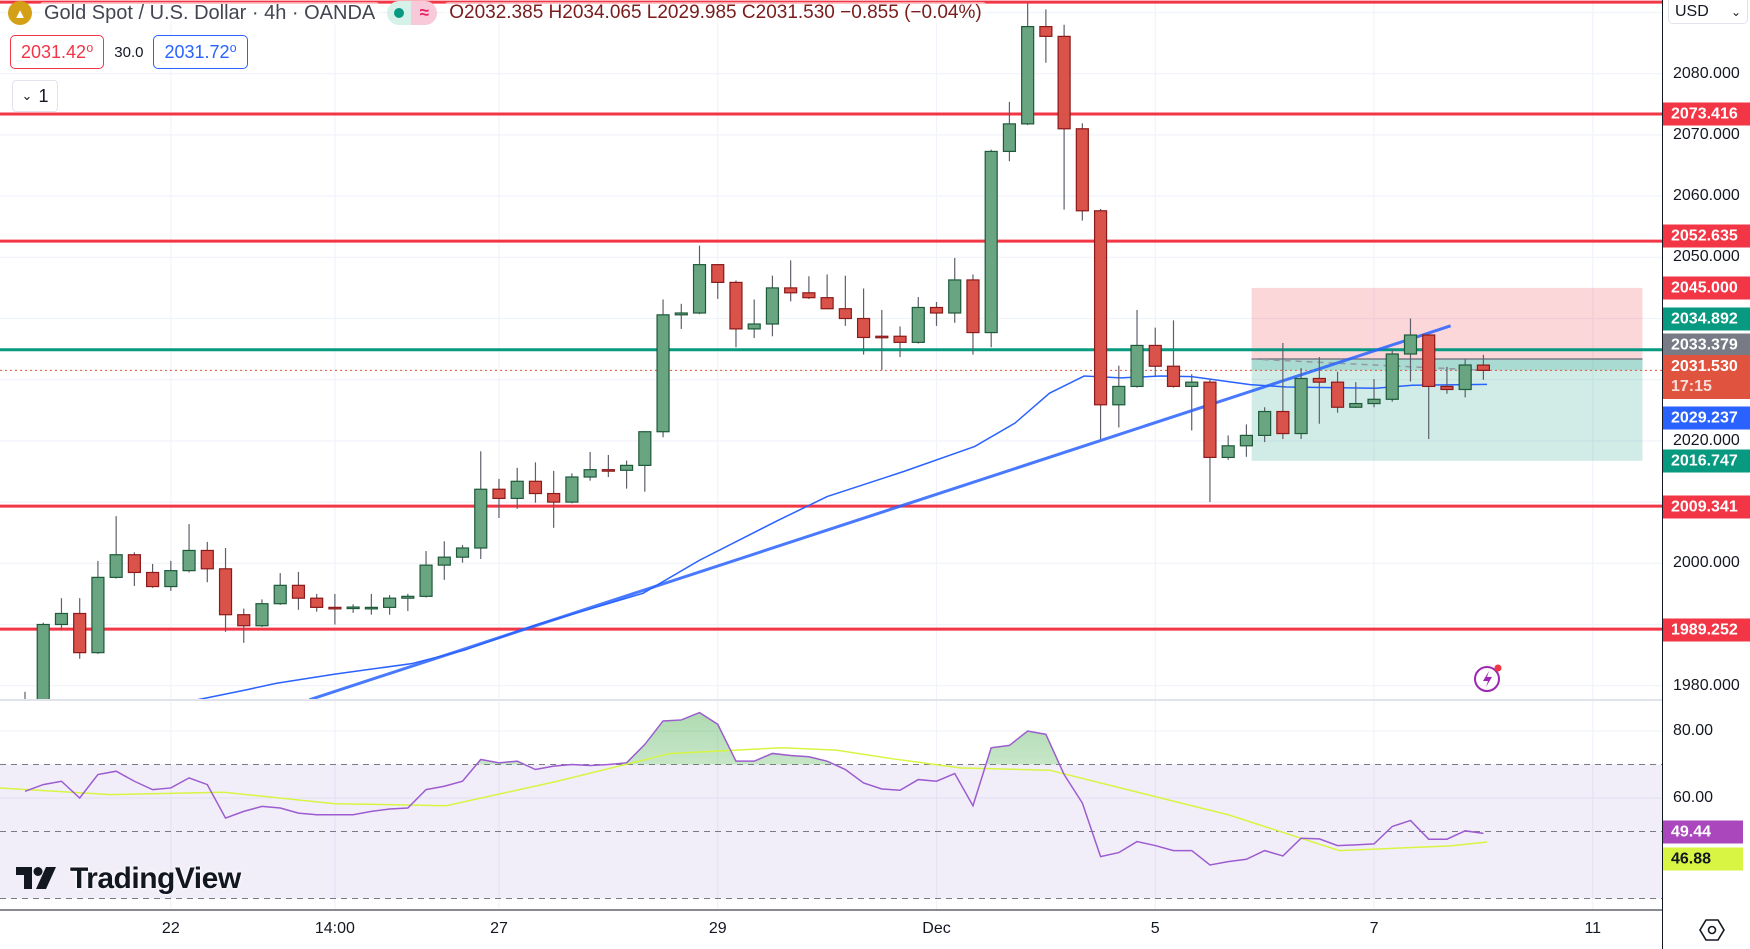  Describe the element at coordinates (1704, 460) in the screenshot. I see `price-label-value: 2016.747` at that location.